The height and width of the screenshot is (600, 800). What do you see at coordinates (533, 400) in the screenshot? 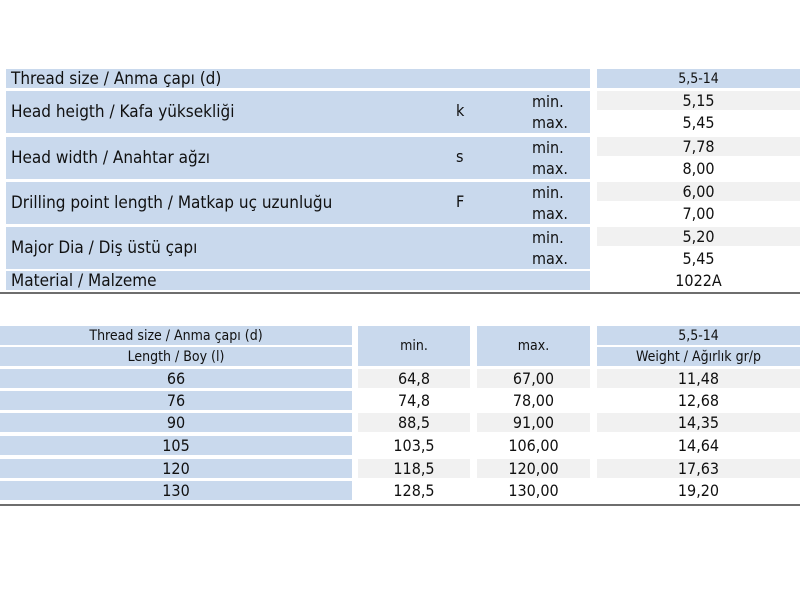
I see `max-cell: 78,00` at bounding box center [533, 400].